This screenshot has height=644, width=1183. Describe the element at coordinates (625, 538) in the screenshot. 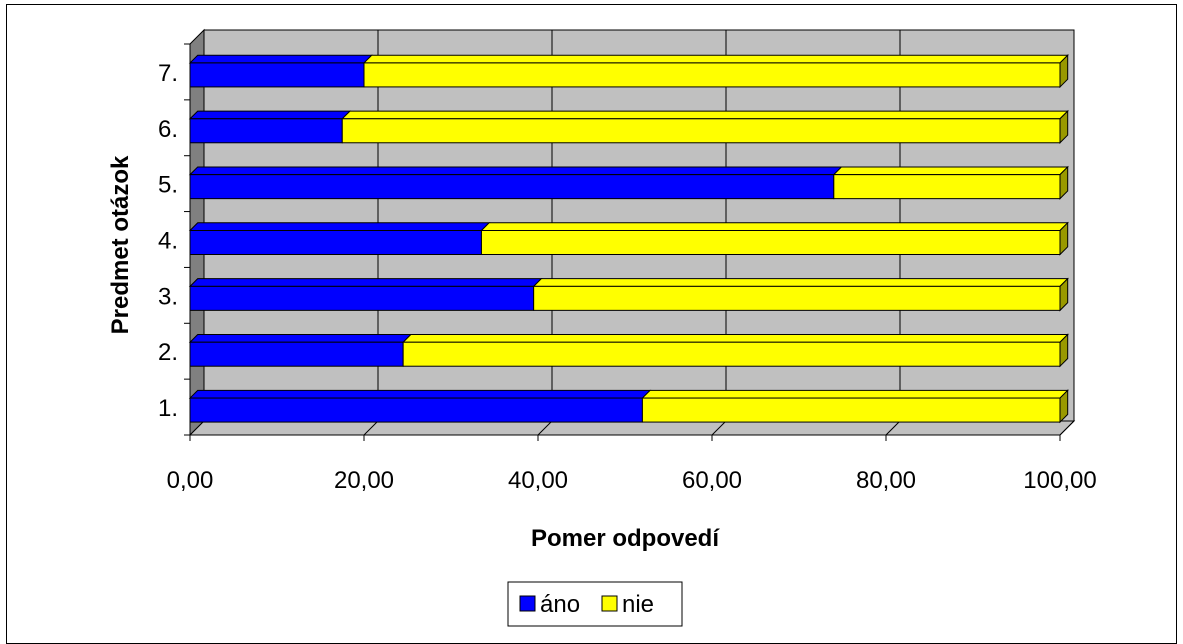

I see `x-axis-title: Pomer odpovedí` at that location.